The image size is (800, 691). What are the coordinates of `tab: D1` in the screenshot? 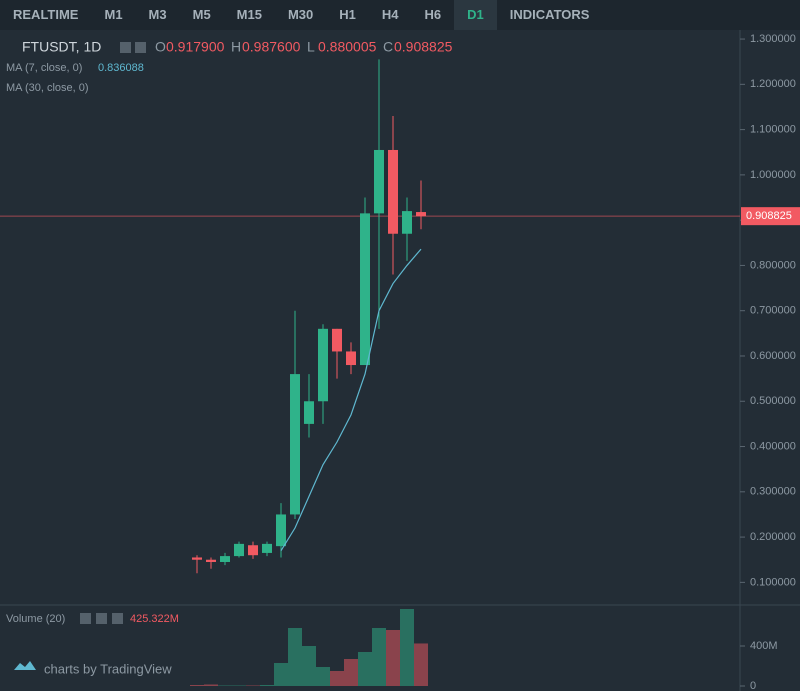 It's located at (475, 15).